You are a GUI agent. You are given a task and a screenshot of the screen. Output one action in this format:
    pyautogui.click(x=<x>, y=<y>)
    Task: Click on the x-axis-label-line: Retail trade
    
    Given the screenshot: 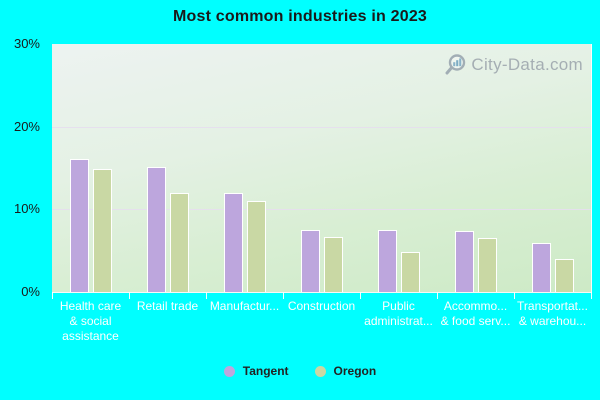 What is the action you would take?
    pyautogui.click(x=167, y=306)
    